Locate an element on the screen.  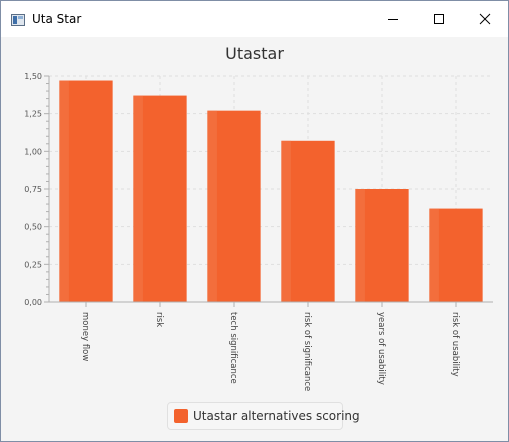
minimize-icon is located at coordinates (393, 19).